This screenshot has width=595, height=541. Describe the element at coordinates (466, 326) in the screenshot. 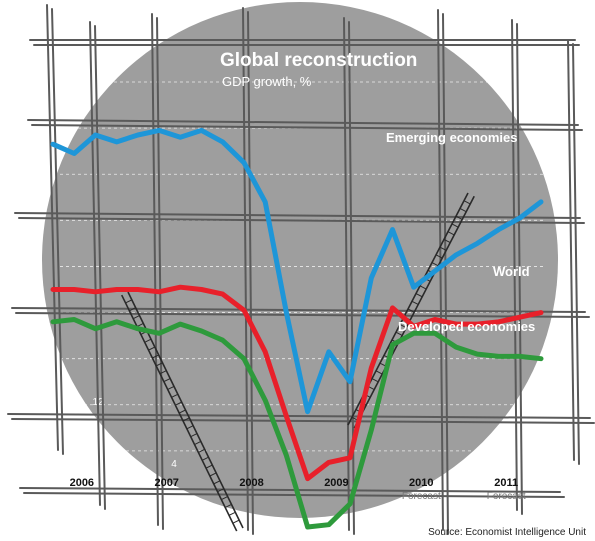

I see `series-label-developed: Developed economies` at that location.